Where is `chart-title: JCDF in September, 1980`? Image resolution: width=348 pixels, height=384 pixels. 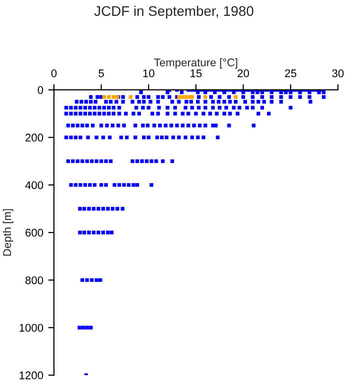 chart-title: JCDF in September, 1980 is located at coordinates (174, 12).